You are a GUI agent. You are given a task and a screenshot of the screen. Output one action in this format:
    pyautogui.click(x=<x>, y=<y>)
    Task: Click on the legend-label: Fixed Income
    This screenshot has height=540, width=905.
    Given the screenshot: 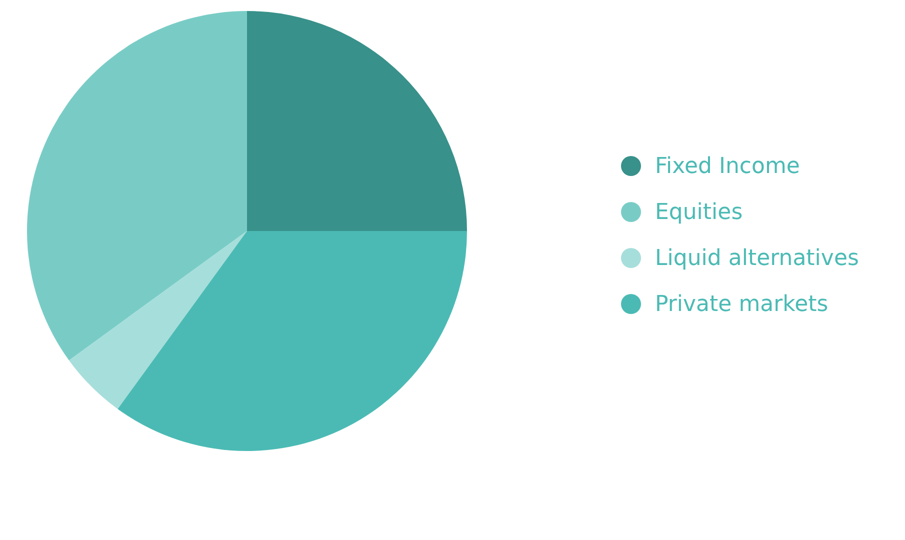 What is the action you would take?
    pyautogui.click(x=727, y=166)
    